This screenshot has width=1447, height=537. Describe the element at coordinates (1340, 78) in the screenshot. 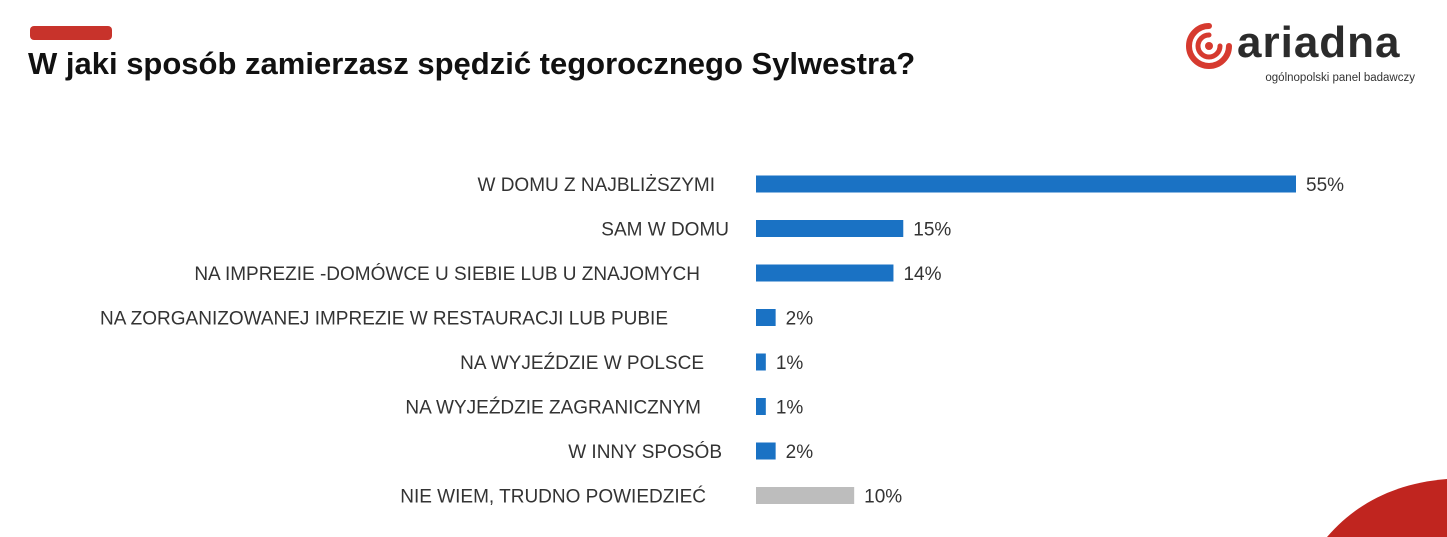

I see `logo-tagline: ogólnopolski panel badawczy` at that location.